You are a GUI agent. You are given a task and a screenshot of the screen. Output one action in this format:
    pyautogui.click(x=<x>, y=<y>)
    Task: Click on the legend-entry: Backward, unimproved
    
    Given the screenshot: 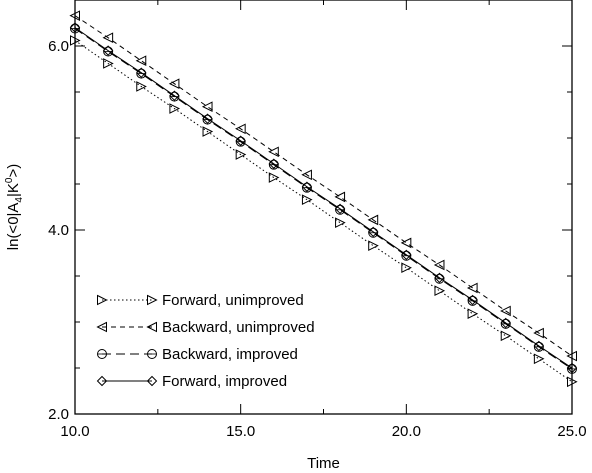 What is the action you would take?
    pyautogui.click(x=205, y=327)
    